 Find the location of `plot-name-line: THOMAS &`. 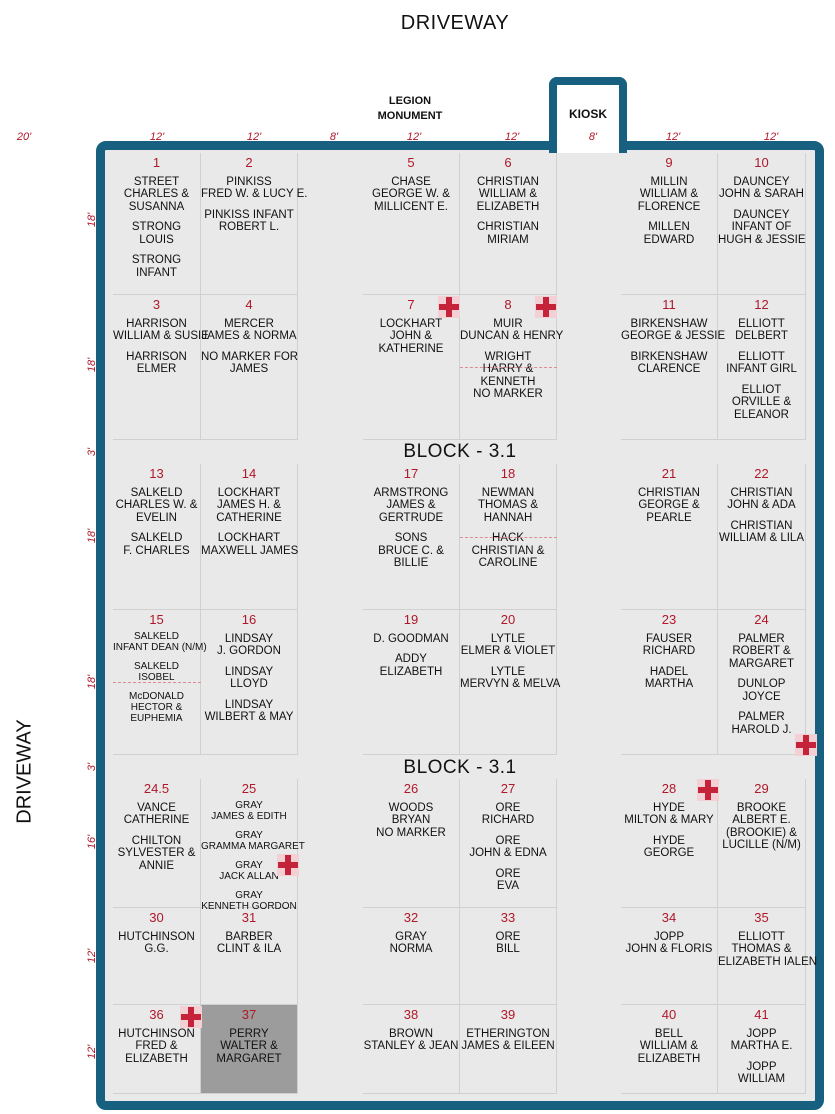

plot-name-line: THOMAS & is located at coordinates (761, 949).